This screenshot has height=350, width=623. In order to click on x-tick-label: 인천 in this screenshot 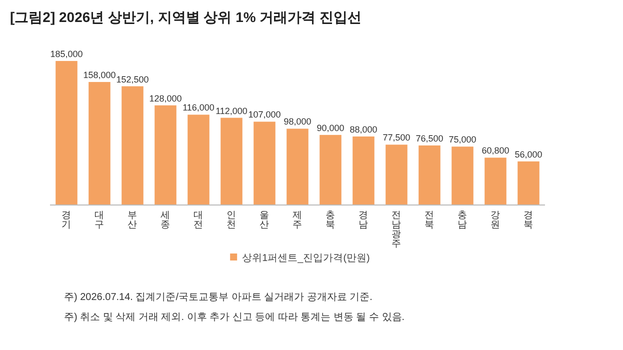, I will do `click(231, 220)`.